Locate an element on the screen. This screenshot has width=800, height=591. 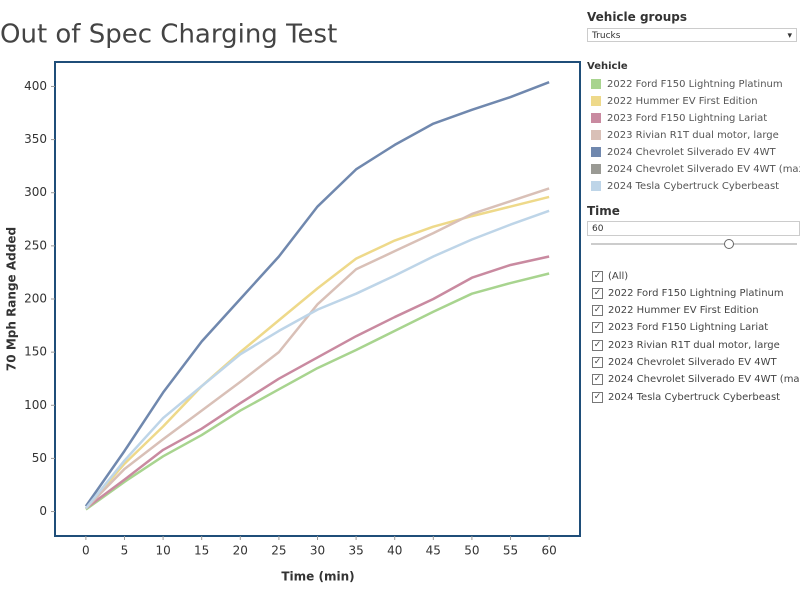
y-tick-label: 250 is located at coordinates (35, 245).